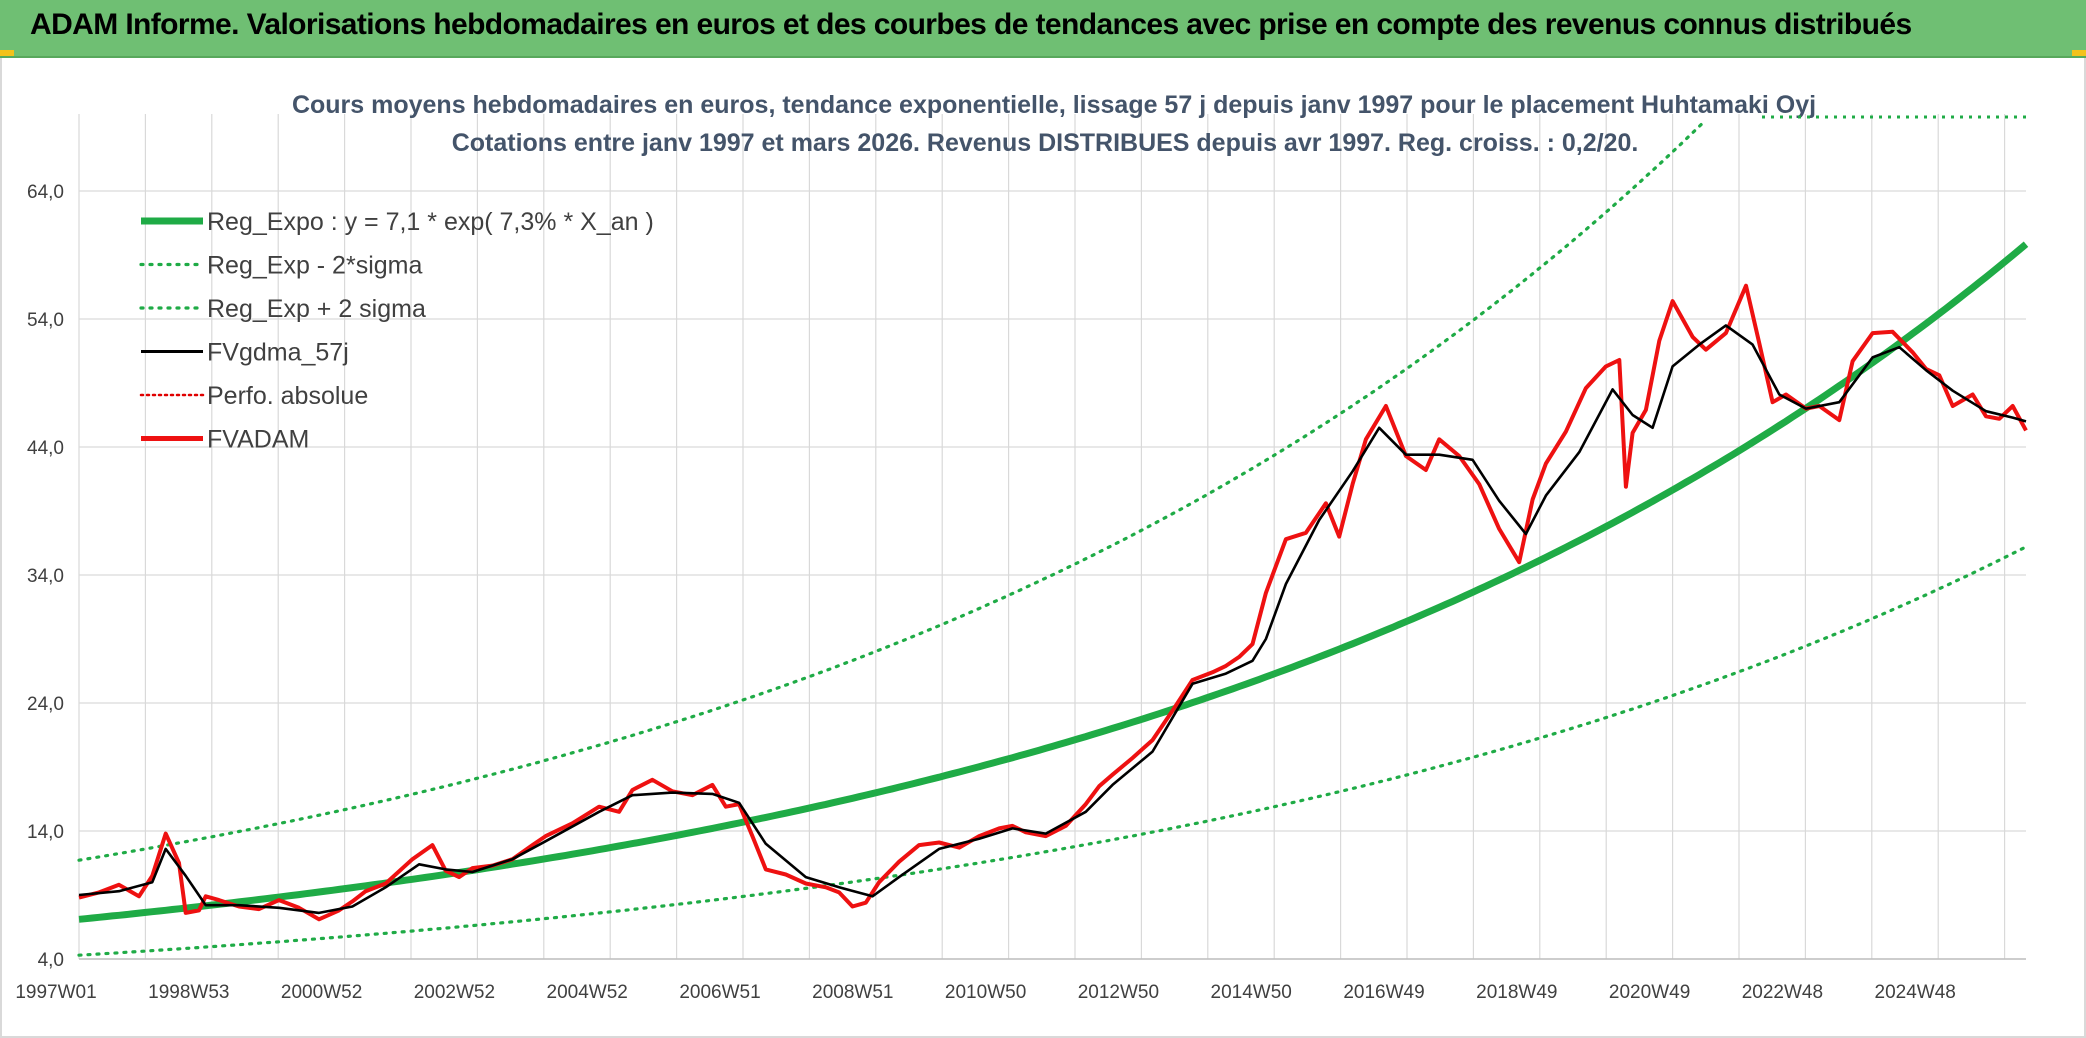 This screenshot has width=2086, height=1038. I want to click on x-tick-label-0: 1997W01, so click(55, 992).